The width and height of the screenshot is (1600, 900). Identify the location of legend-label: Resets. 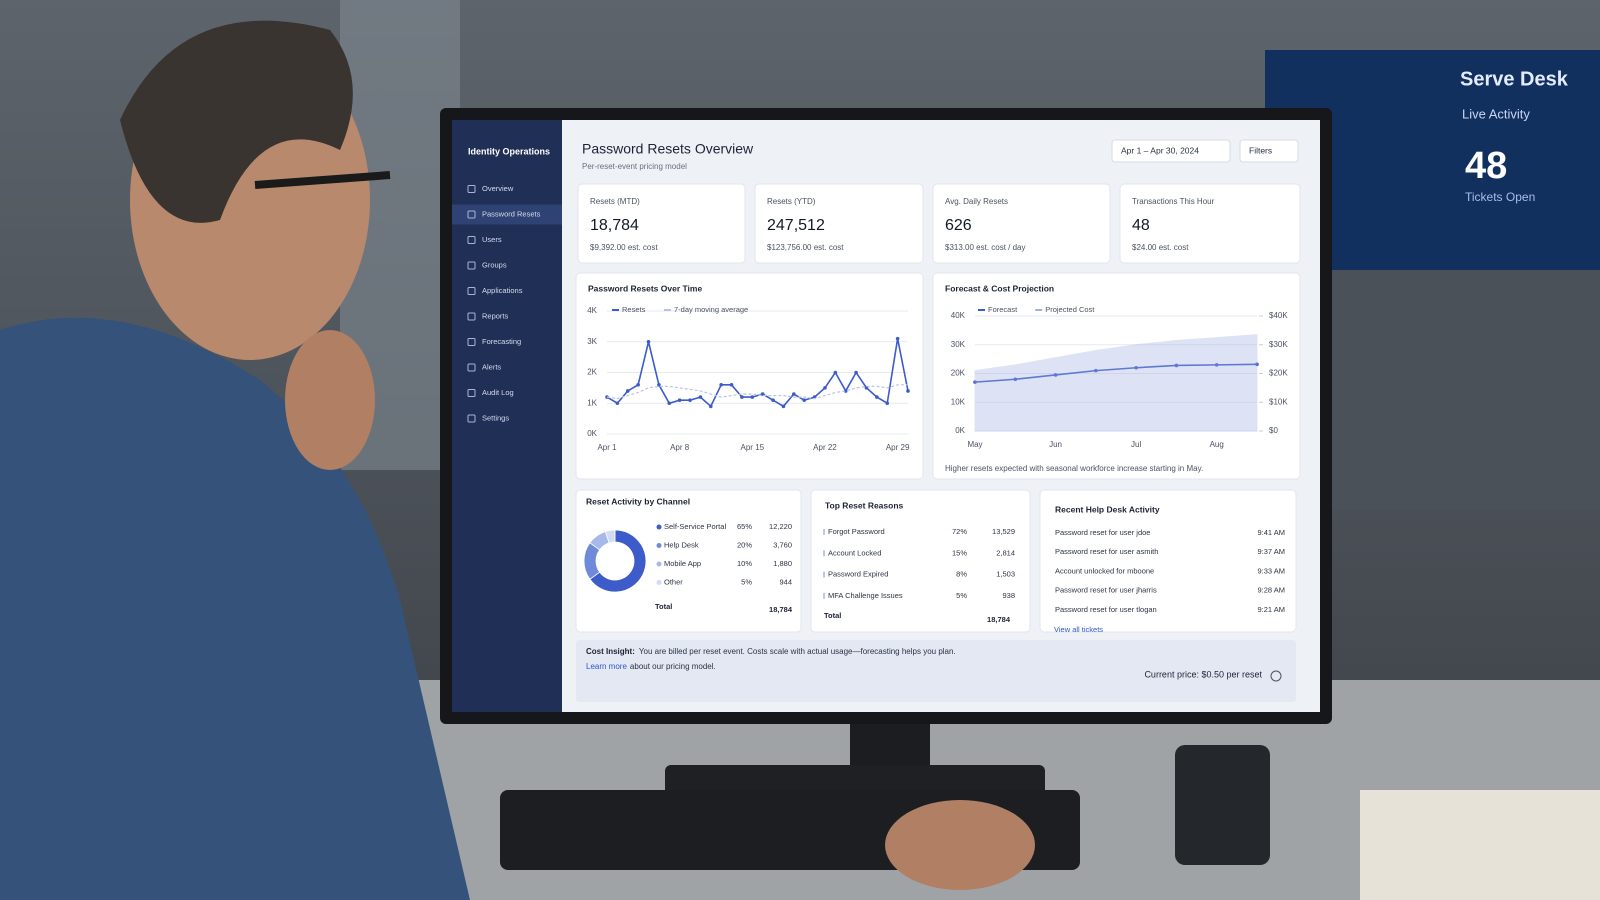
(634, 309).